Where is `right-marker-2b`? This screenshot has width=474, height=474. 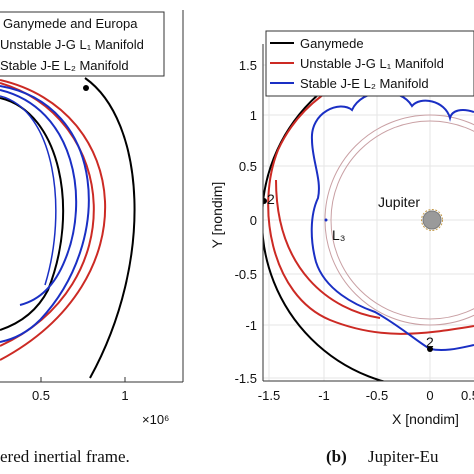 right-marker-2b is located at coordinates (430, 349).